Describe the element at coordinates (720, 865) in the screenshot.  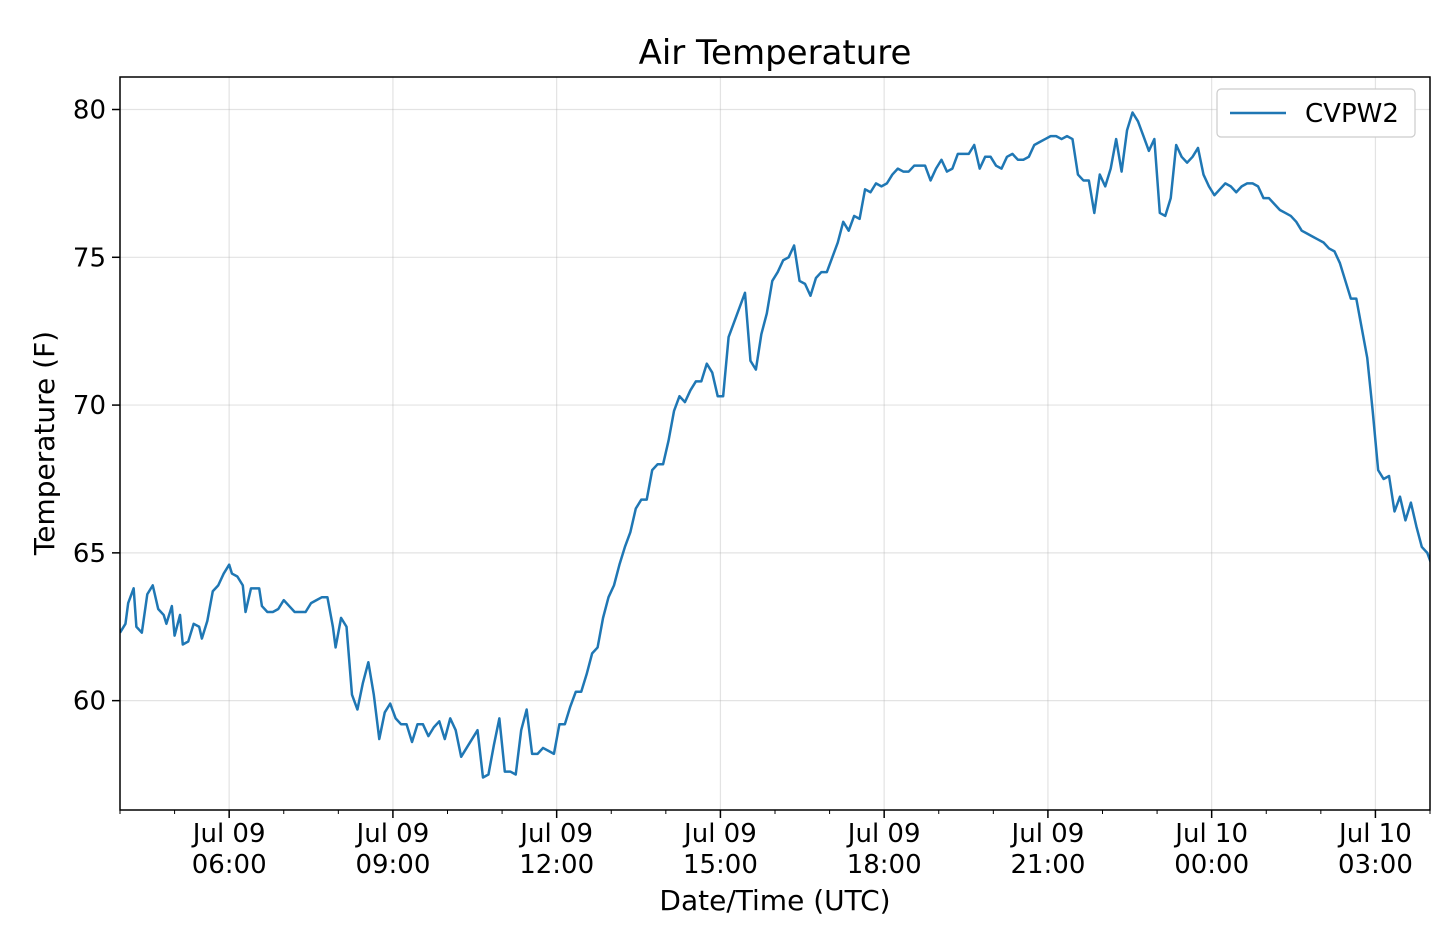
I see `x-tick-label: 15:00` at that location.